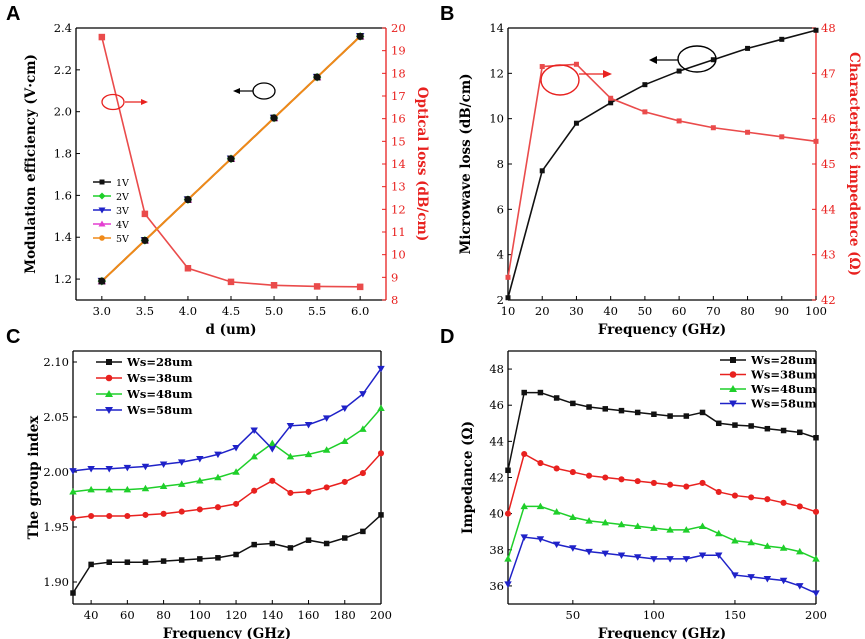 The image size is (865, 639). What do you see at coordinates (781, 311) in the screenshot?
I see `x-tick-label: 90` at bounding box center [781, 311].